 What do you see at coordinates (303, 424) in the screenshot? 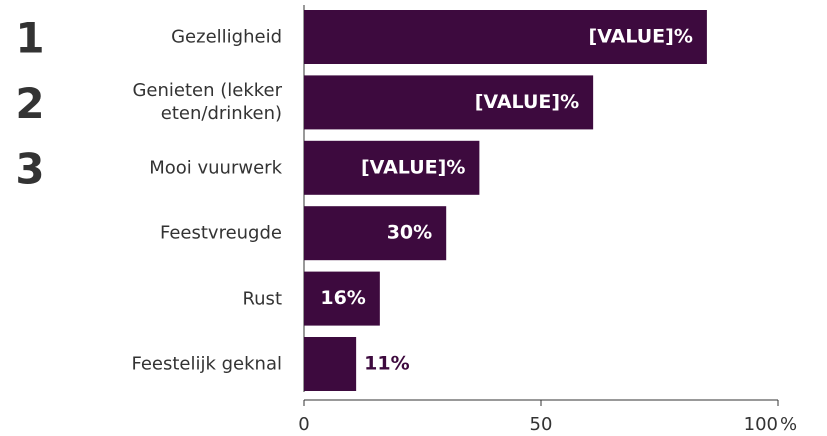
I see `x-tick-label: 0` at bounding box center [303, 424].